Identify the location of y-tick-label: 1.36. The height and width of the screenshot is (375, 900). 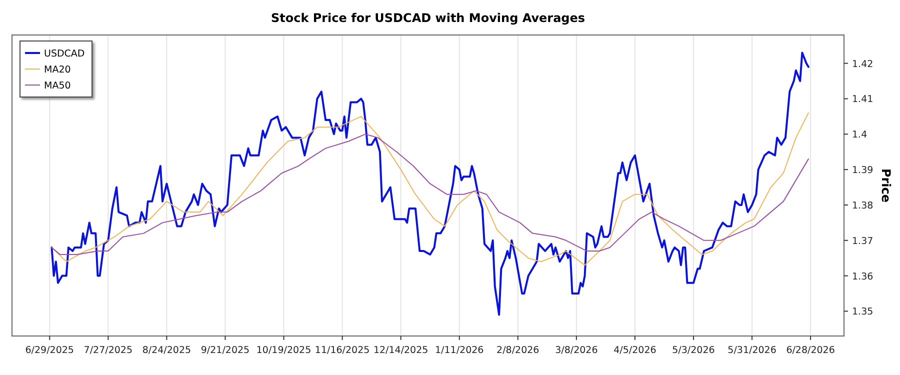
(863, 276).